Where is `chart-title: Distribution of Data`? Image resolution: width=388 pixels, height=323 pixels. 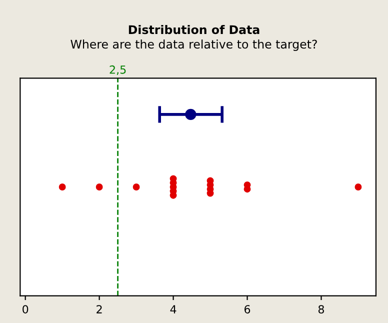 chart-title: Distribution of Data is located at coordinates (194, 29).